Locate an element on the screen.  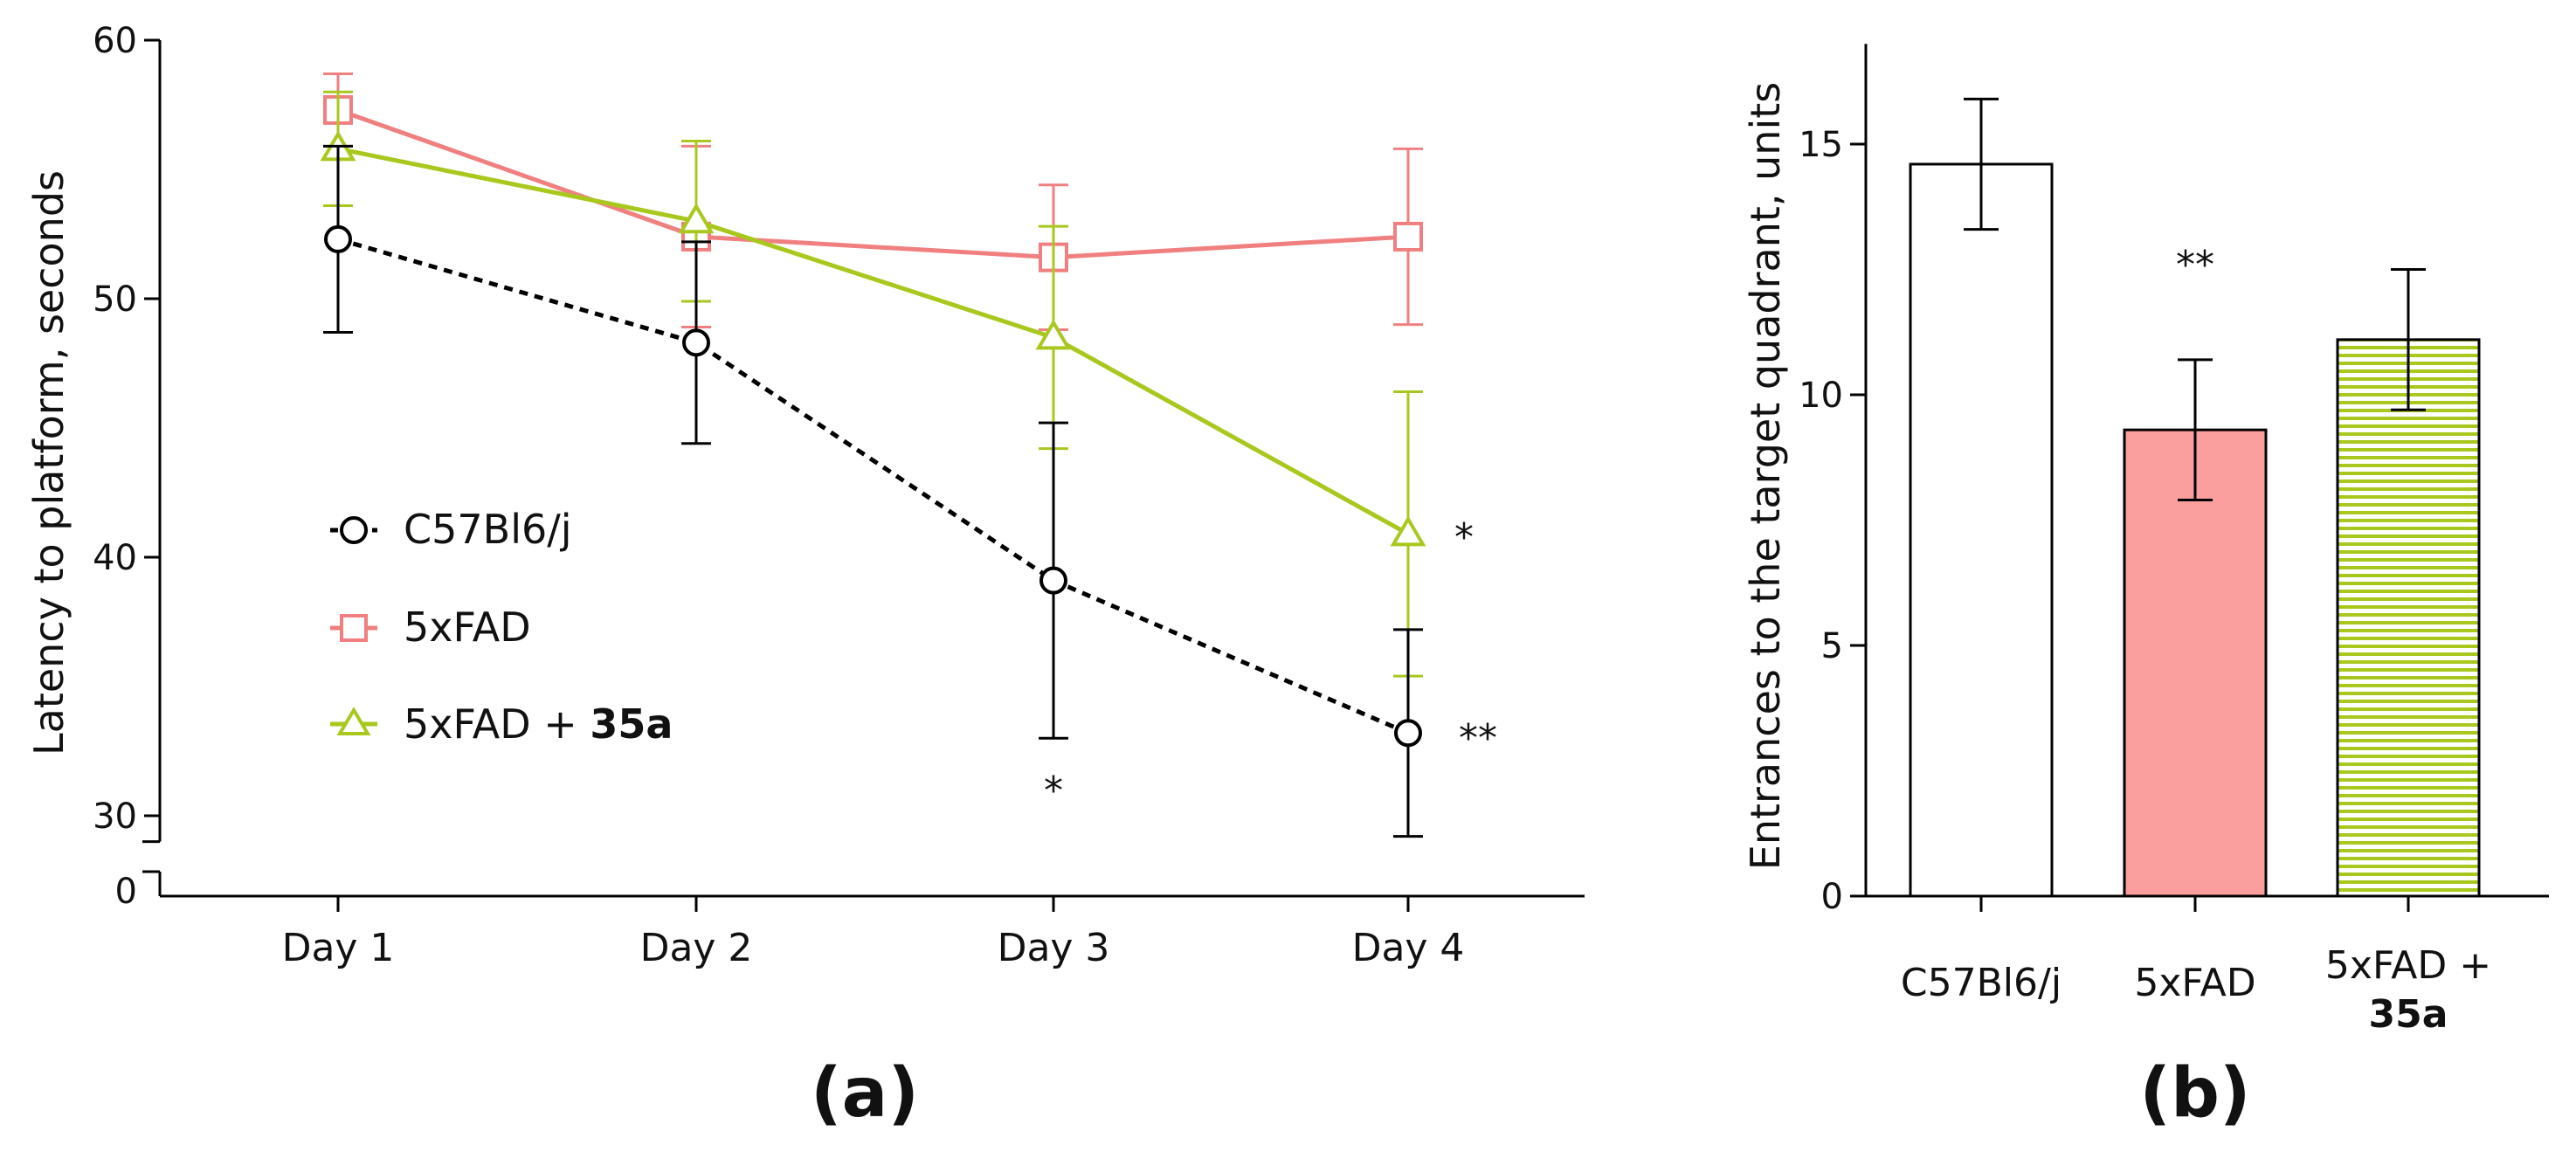
legend-label: 5xFAD is located at coordinates (467, 627).